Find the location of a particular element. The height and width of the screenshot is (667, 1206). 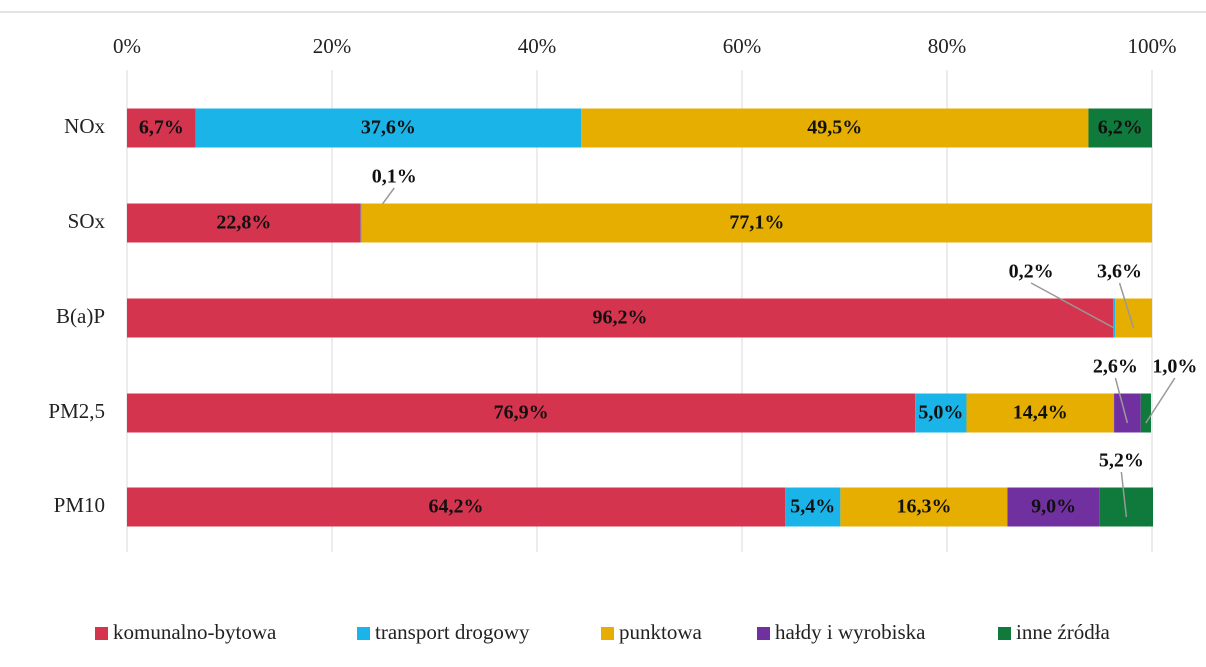

x-tick-label: 100% is located at coordinates (1152, 46).